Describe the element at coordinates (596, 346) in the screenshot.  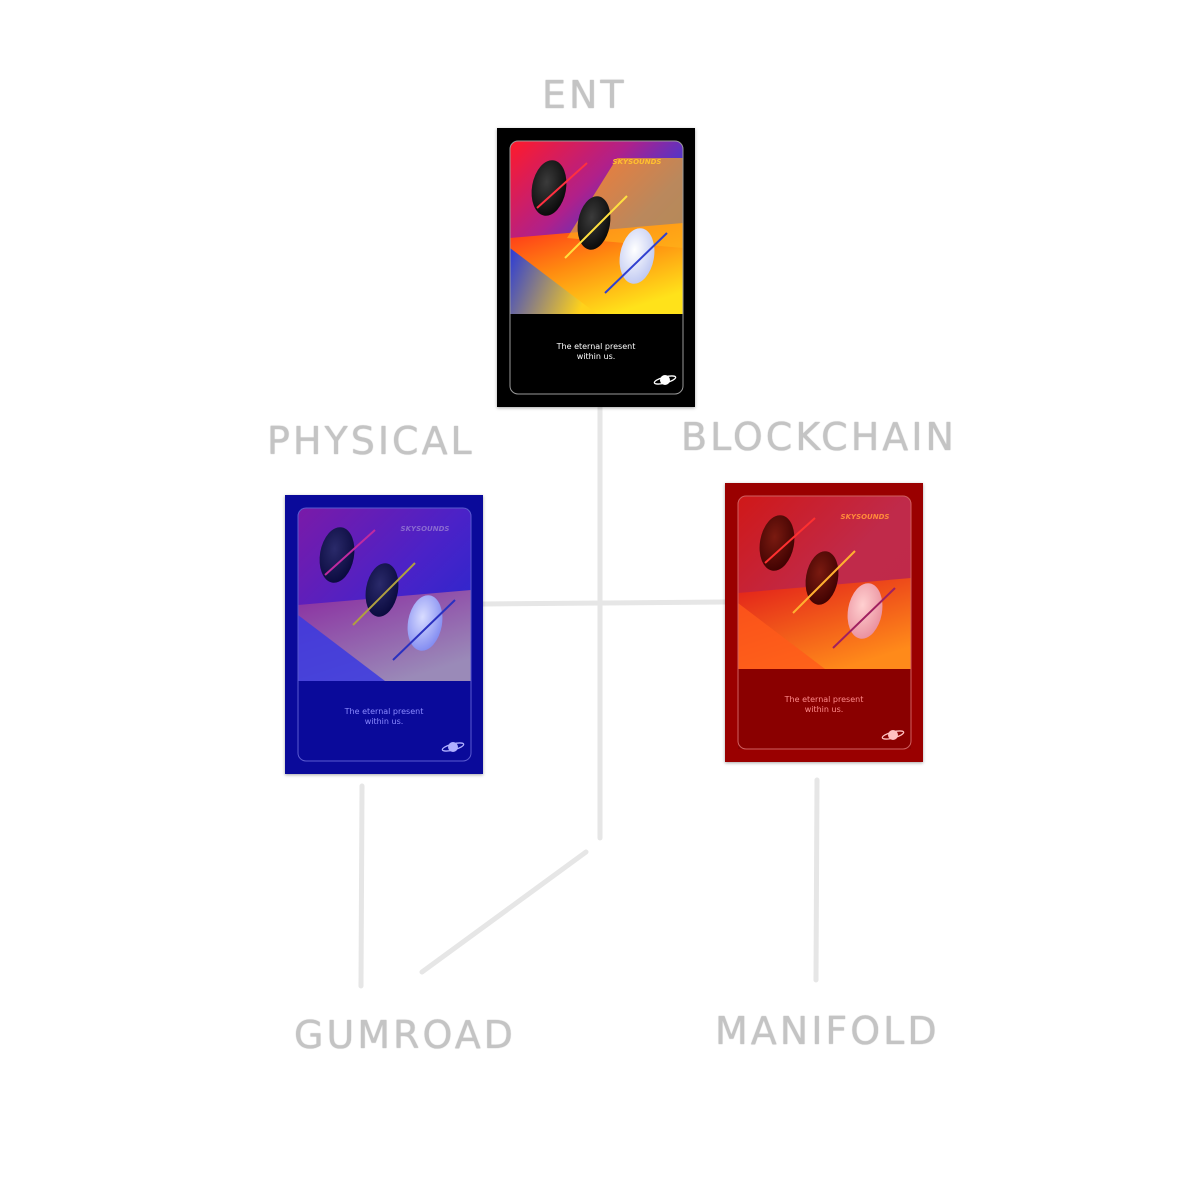
I see `ent-card-caption-line1: The eternal present` at that location.